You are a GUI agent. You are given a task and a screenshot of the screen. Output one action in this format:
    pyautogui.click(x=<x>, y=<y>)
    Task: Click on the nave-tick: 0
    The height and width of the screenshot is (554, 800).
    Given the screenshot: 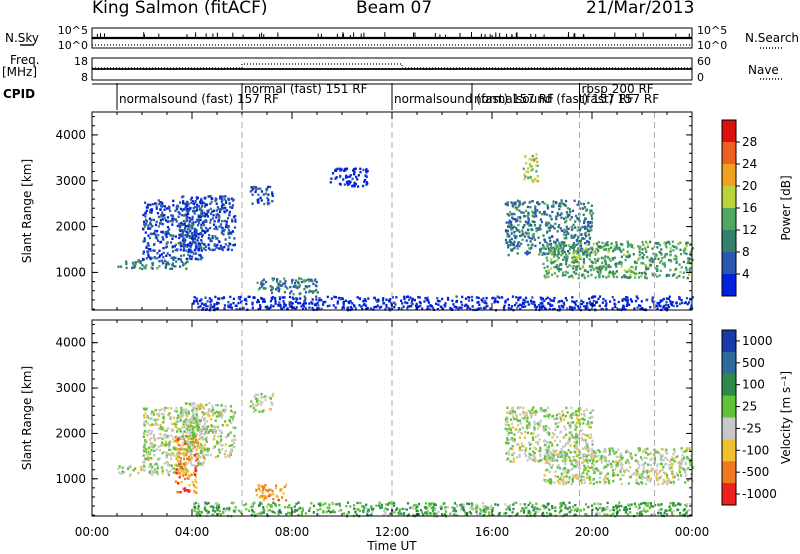 What is the action you would take?
    pyautogui.click(x=700, y=77)
    